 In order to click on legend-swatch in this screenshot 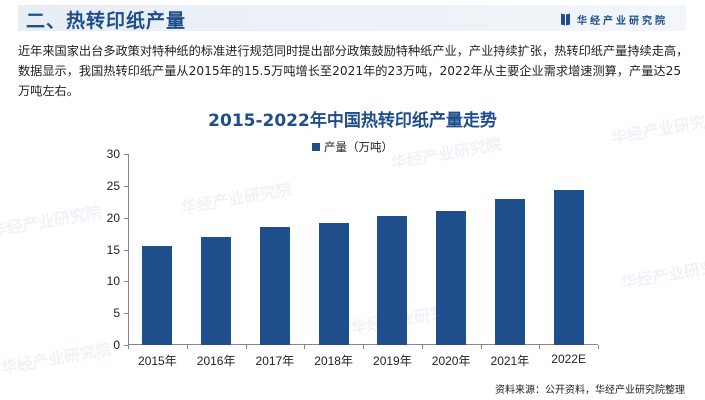, I will do `click(316, 146)`.